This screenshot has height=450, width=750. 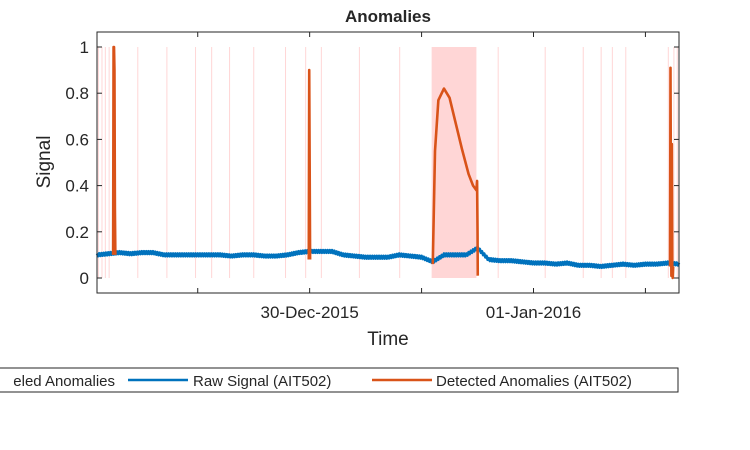 What do you see at coordinates (310, 312) in the screenshot?
I see `x-tick-label-1: 30-Dec-2015` at bounding box center [310, 312].